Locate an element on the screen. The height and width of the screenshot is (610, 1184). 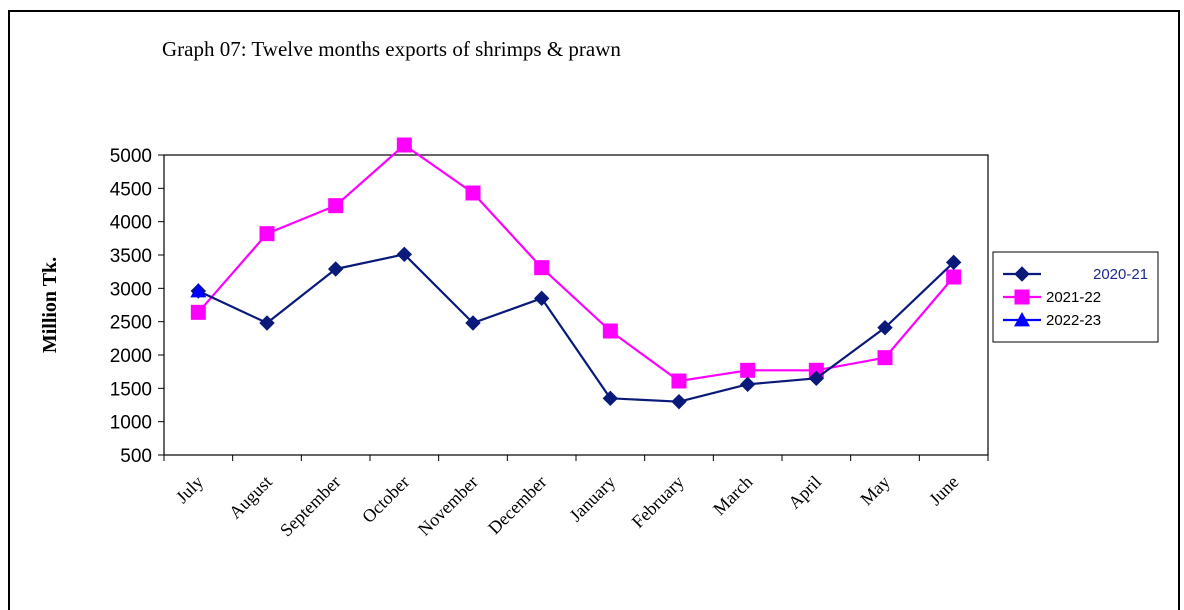
legend-entry: 2021-22 is located at coordinates (1052, 297).